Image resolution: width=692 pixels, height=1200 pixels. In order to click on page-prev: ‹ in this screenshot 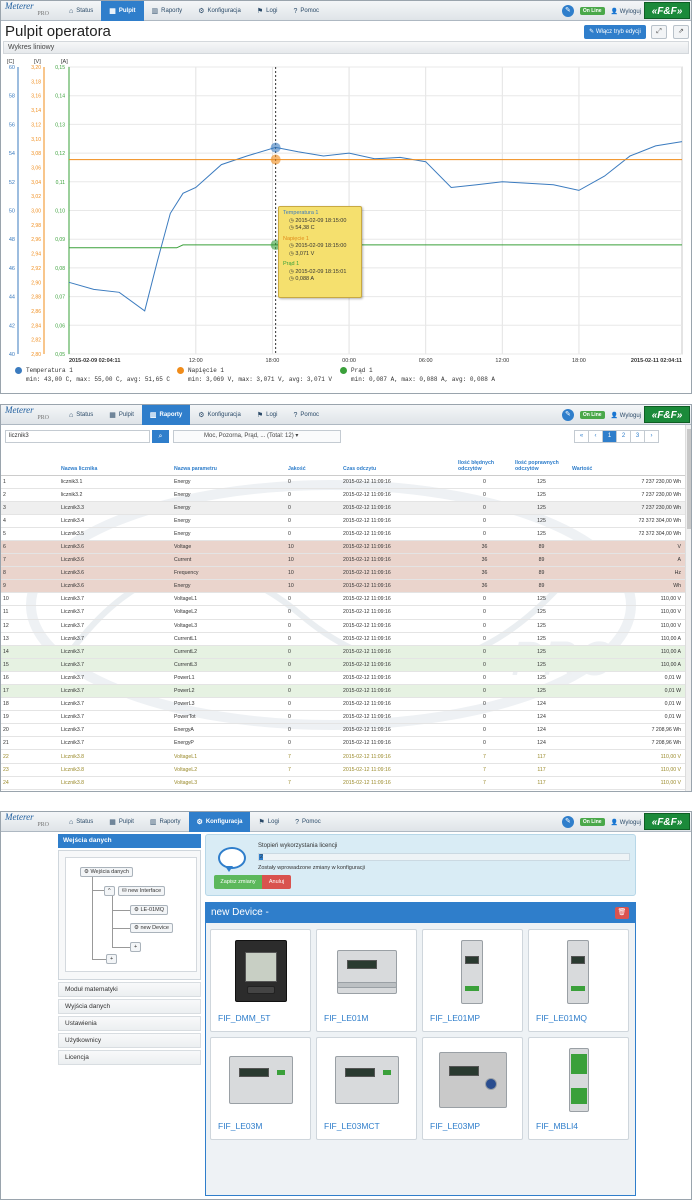, I will do `click(595, 436)`.